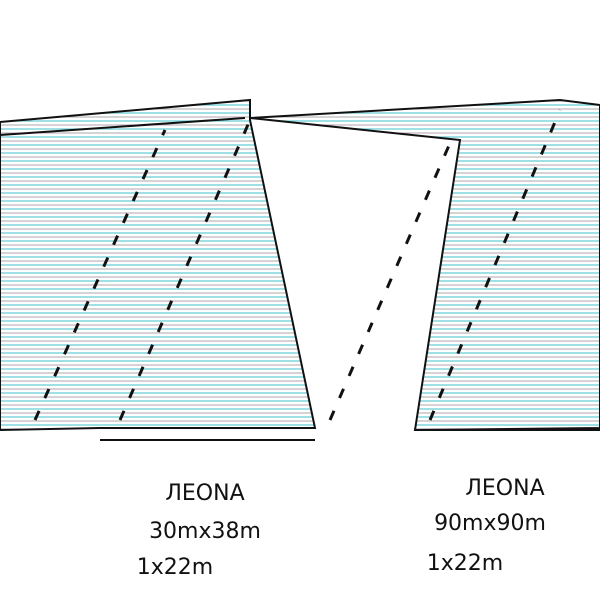 The height and width of the screenshot is (600, 600). I want to click on product-size: 90mx90m, so click(490, 523).